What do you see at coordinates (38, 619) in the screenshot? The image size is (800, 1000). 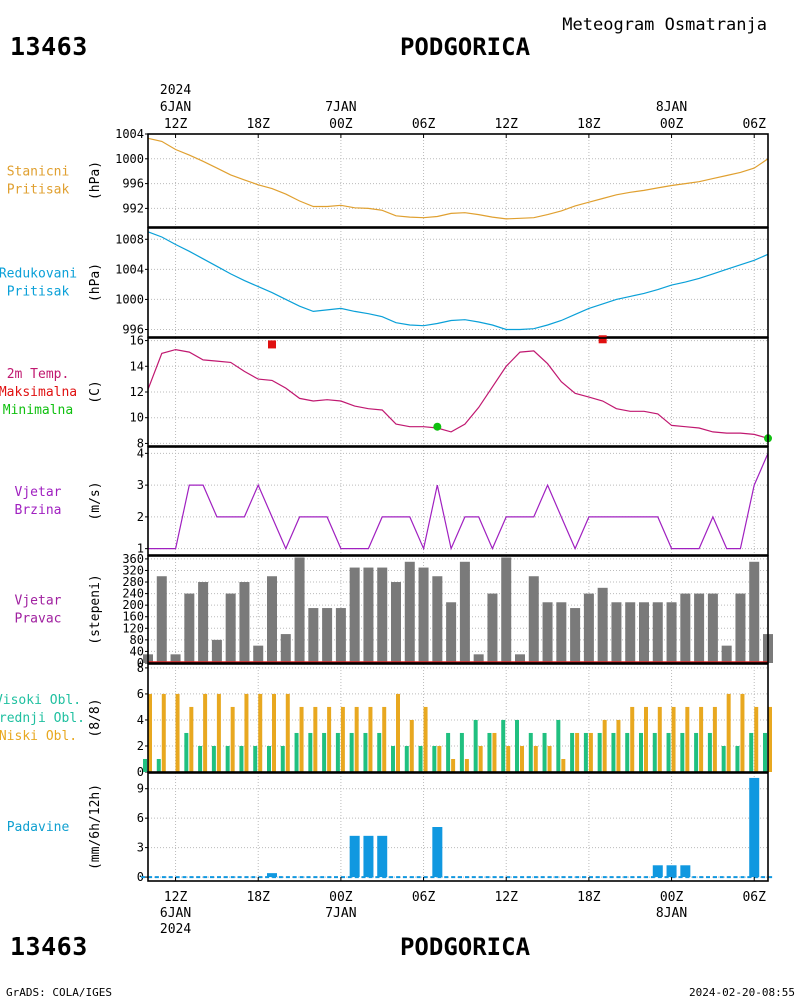 I see `panel-label: Pravac` at bounding box center [38, 619].